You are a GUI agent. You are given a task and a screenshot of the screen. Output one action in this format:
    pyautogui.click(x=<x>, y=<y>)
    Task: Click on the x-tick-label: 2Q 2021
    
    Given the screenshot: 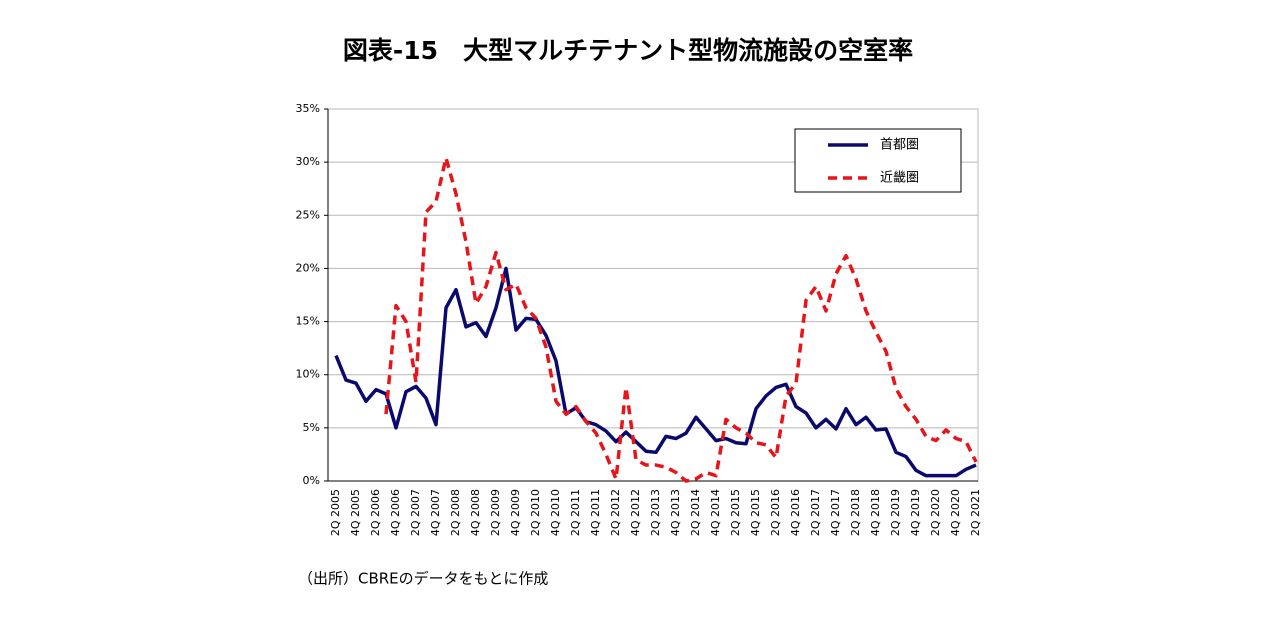 What is the action you would take?
    pyautogui.click(x=975, y=512)
    